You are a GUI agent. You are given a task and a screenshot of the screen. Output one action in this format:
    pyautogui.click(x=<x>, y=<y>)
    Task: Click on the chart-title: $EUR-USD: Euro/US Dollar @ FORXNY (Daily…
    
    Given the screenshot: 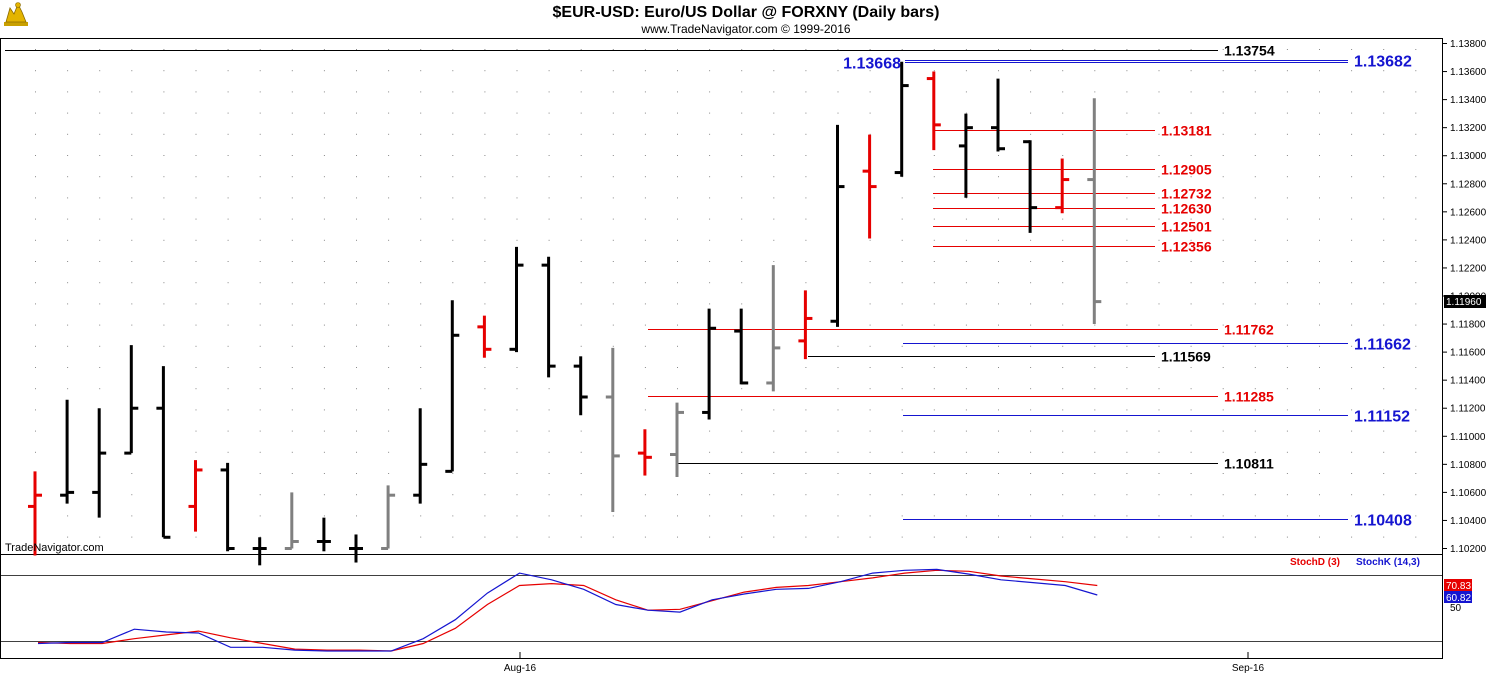 What is the action you would take?
    pyautogui.click(x=746, y=12)
    